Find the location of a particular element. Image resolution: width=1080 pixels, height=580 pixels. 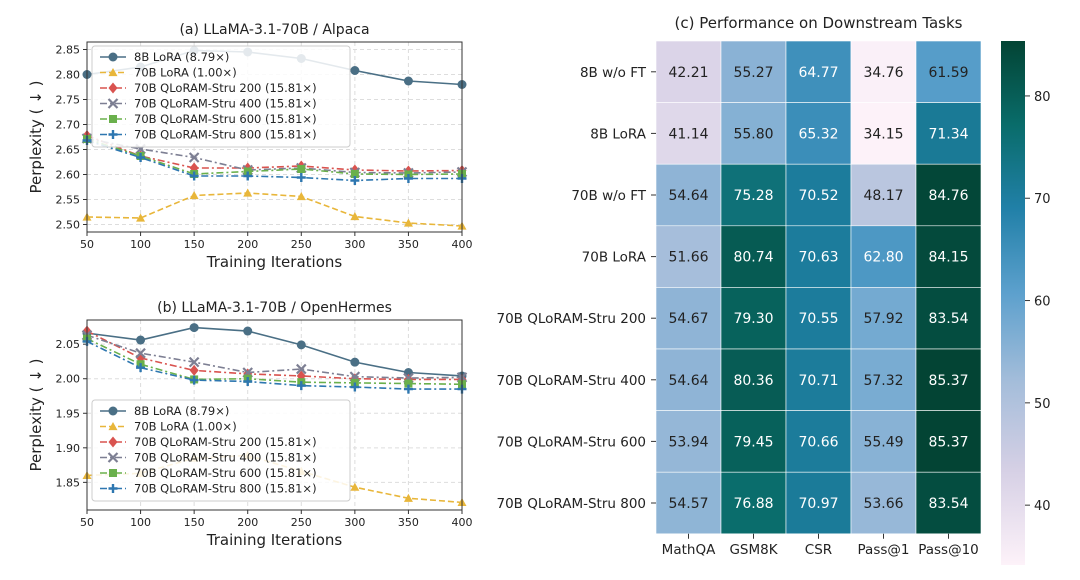

cell-value-label: 54.67 is located at coordinates (688, 319).